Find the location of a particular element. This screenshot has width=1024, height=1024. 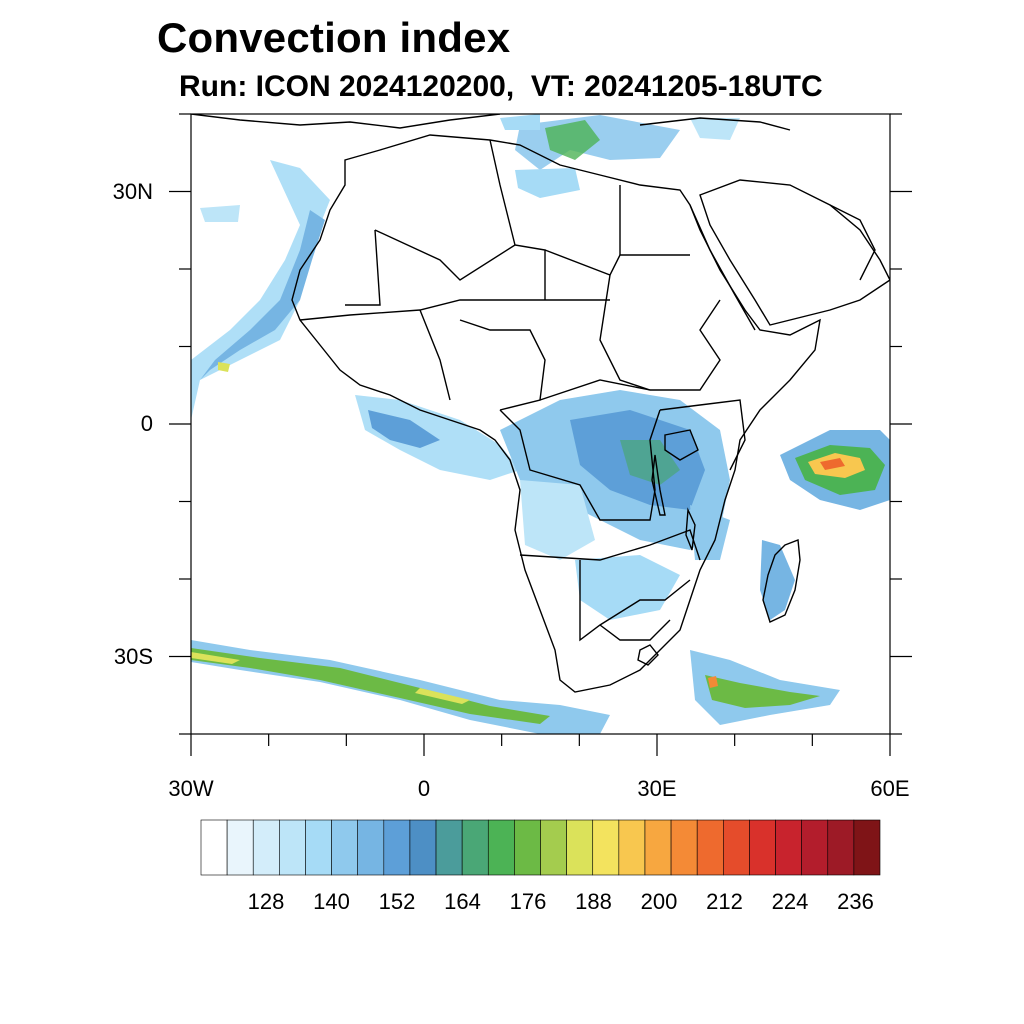

conv-band-south-atlantic-core is located at coordinates (370, 686).